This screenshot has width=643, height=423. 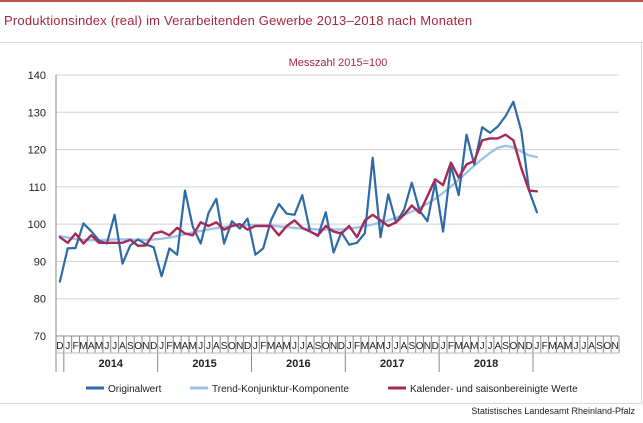 I want to click on y-tick-label: 80, so click(x=40, y=300).